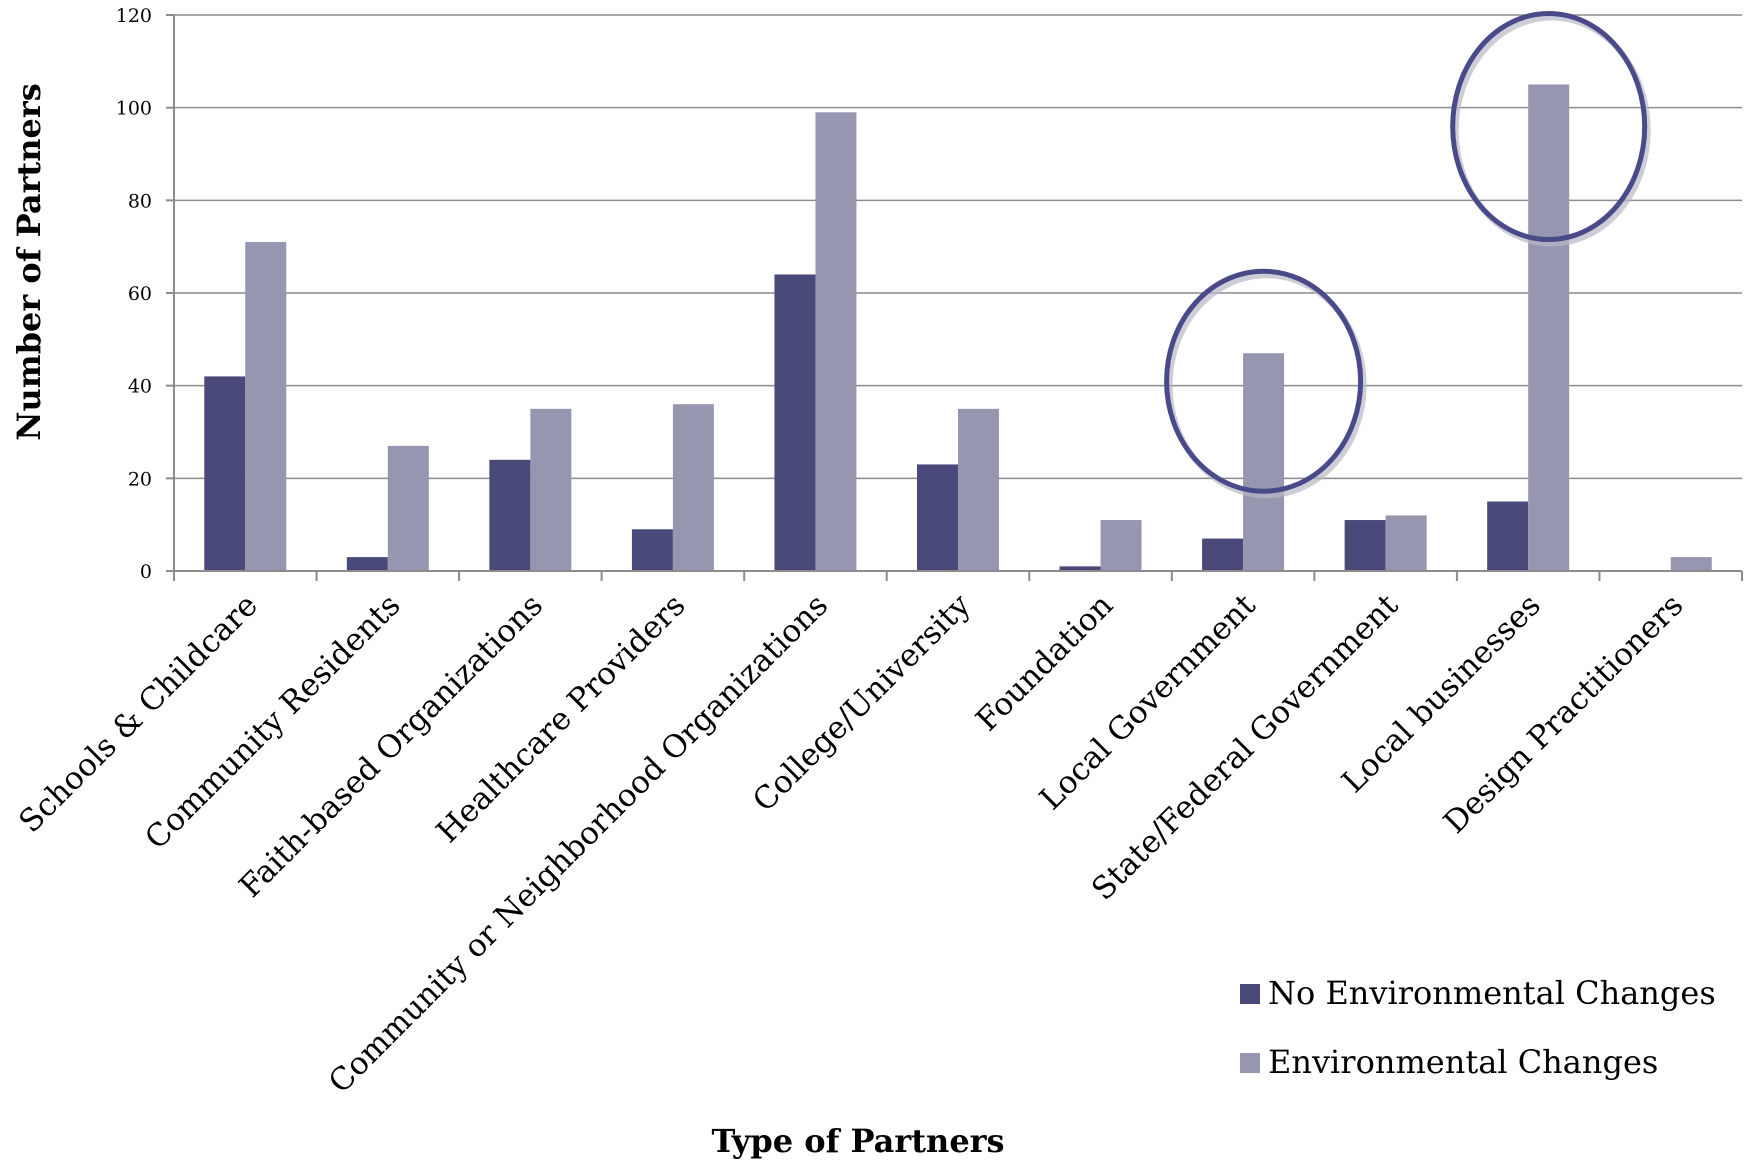 The width and height of the screenshot is (1749, 1164). I want to click on bar-state-federal-government-no-environmental-changes, so click(1365, 545).